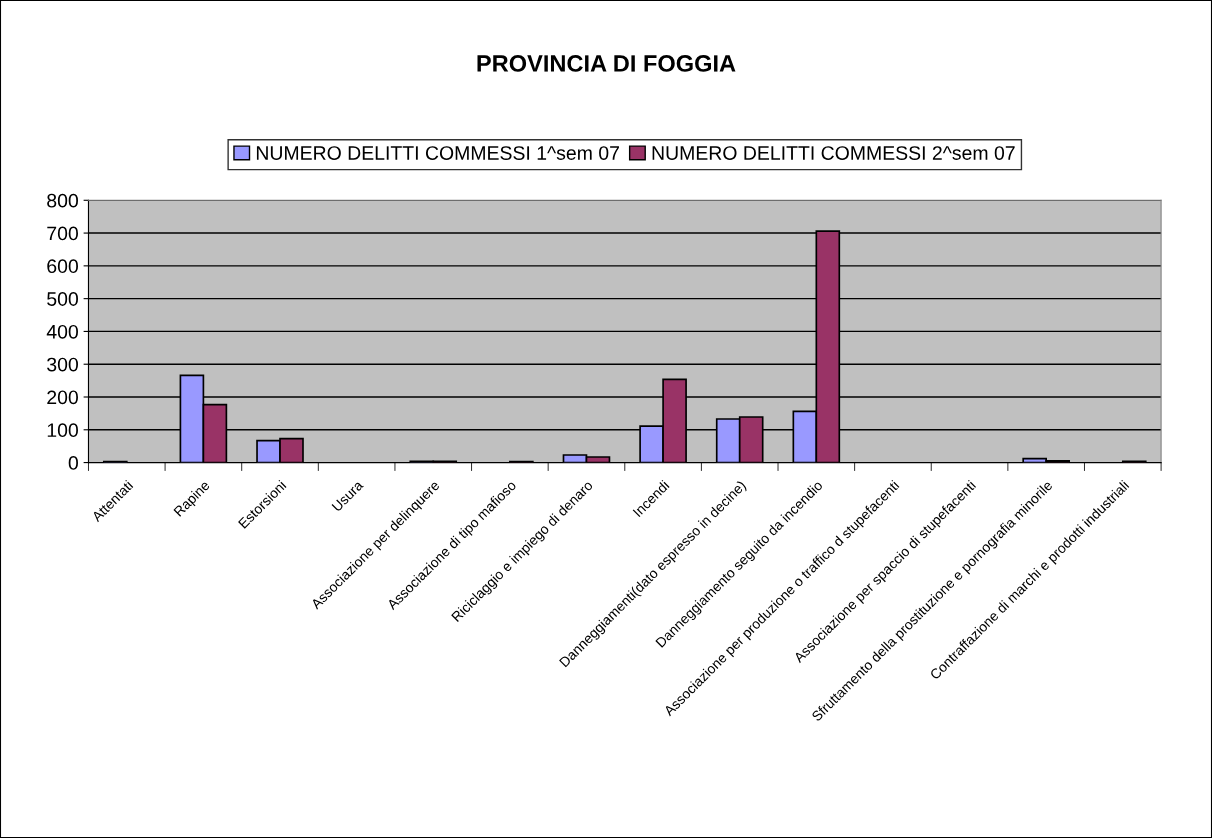 The width and height of the screenshot is (1212, 838). What do you see at coordinates (62, 200) in the screenshot?
I see `y-tick-label: 800` at bounding box center [62, 200].